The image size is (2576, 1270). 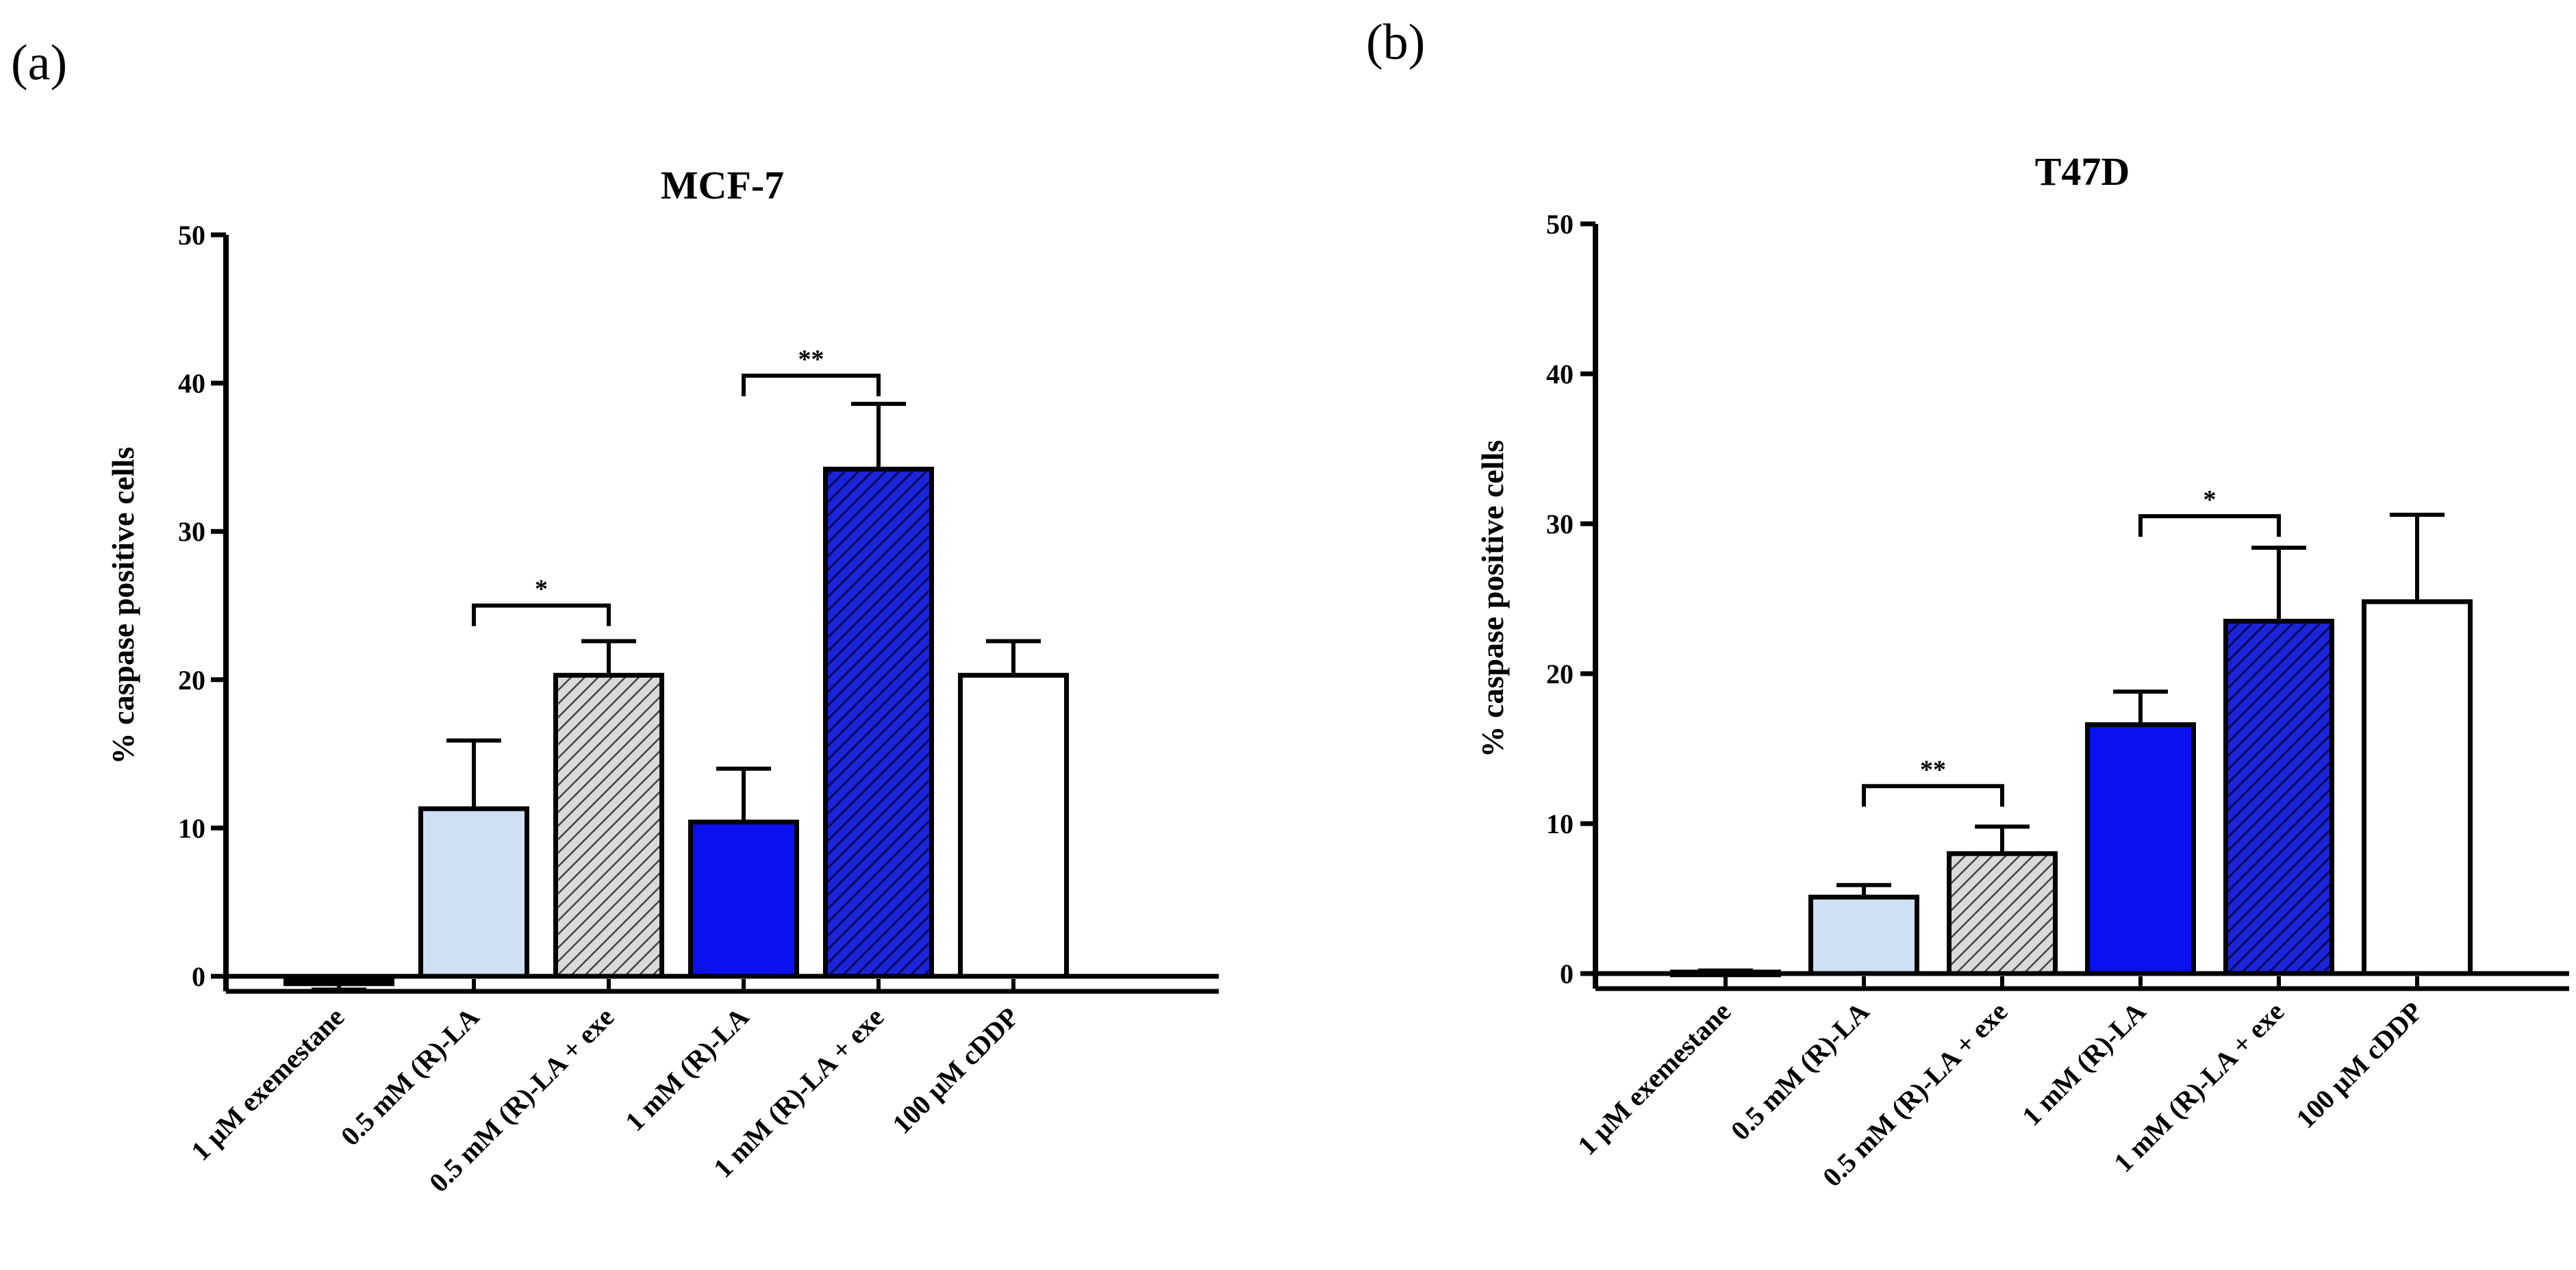 What do you see at coordinates (1396, 43) in the screenshot?
I see `panel-label-b: (b)` at bounding box center [1396, 43].